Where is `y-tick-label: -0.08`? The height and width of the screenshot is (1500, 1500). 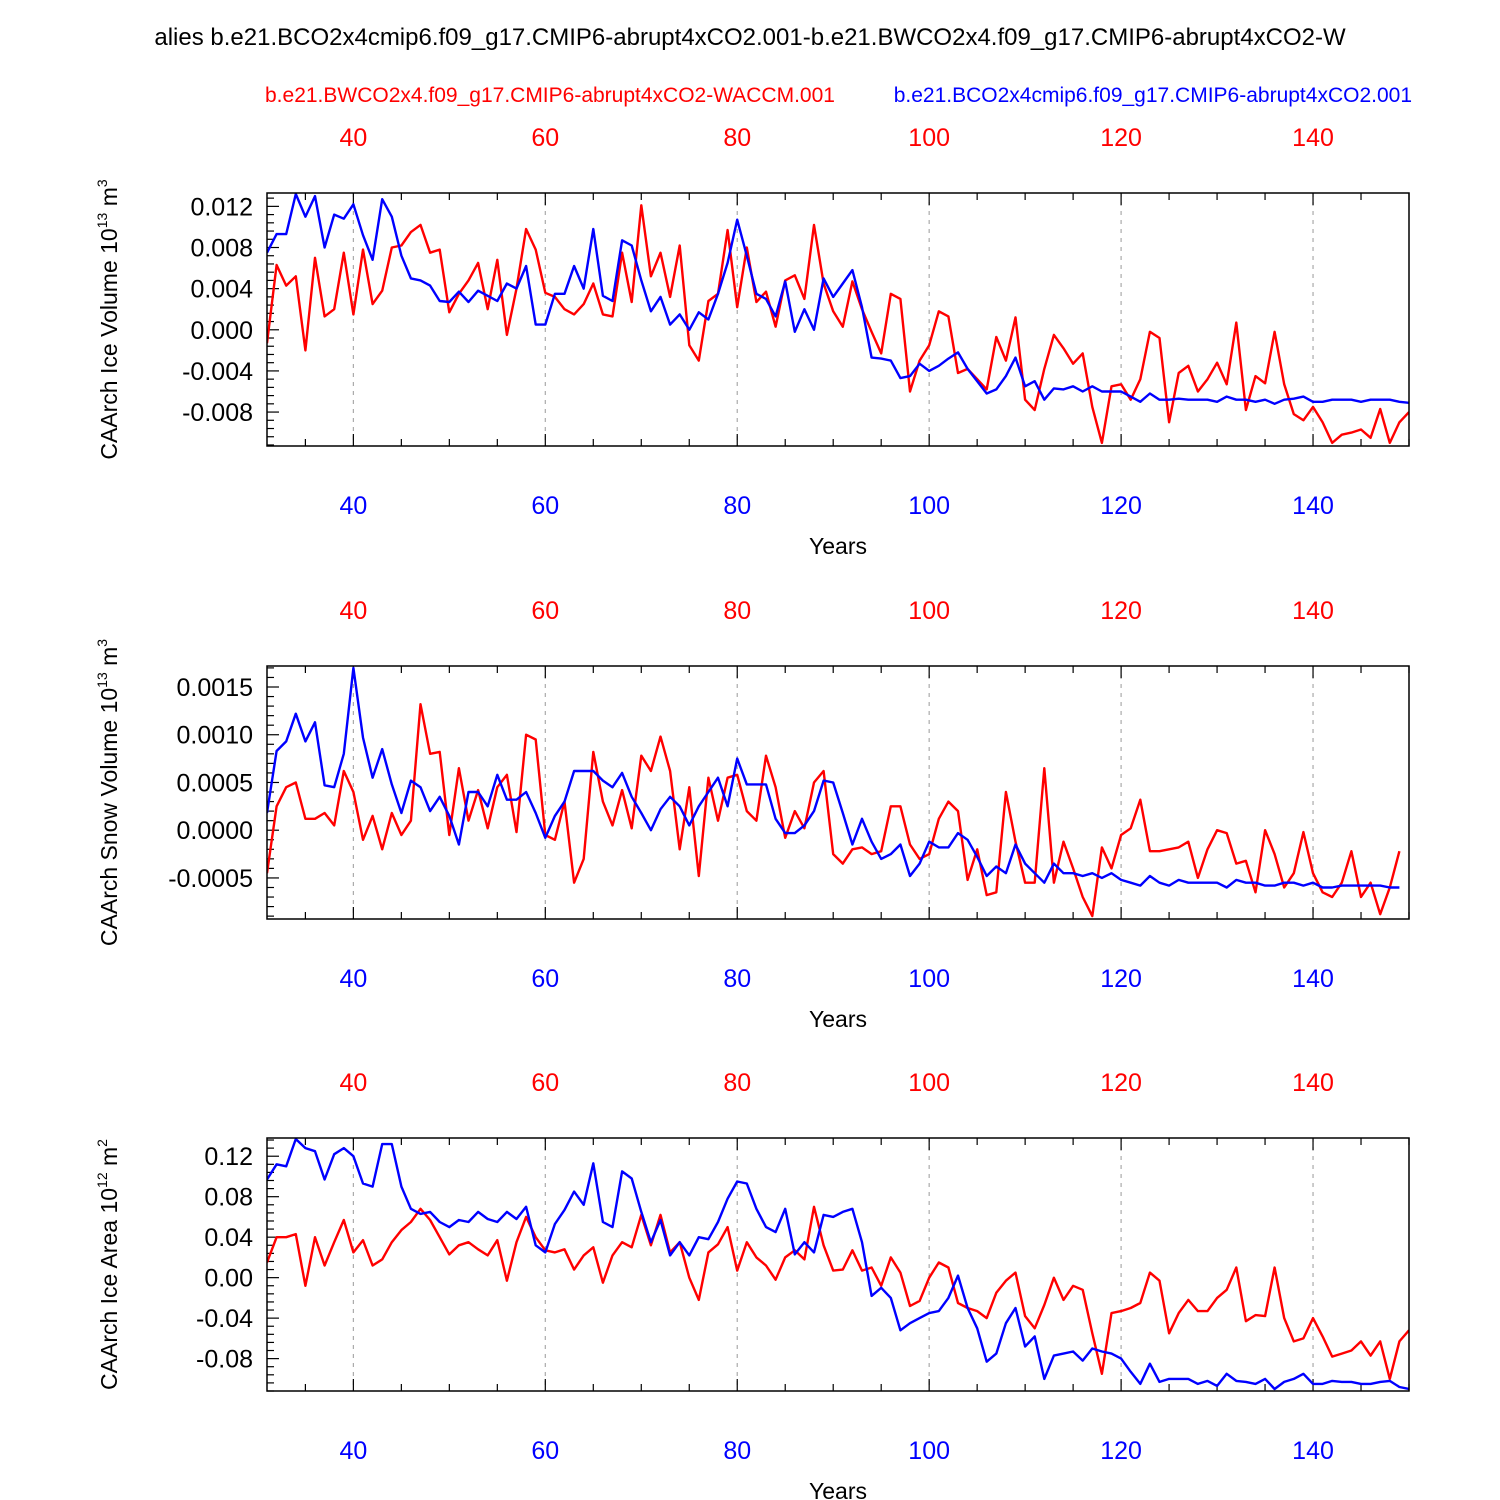
y-tick-label: -0.08 is located at coordinates (224, 1360).